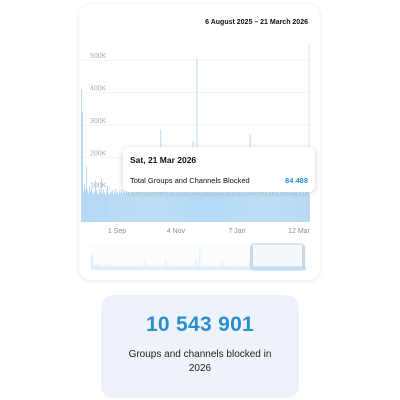  I want to click on navigator-handle-right, so click(303, 257).